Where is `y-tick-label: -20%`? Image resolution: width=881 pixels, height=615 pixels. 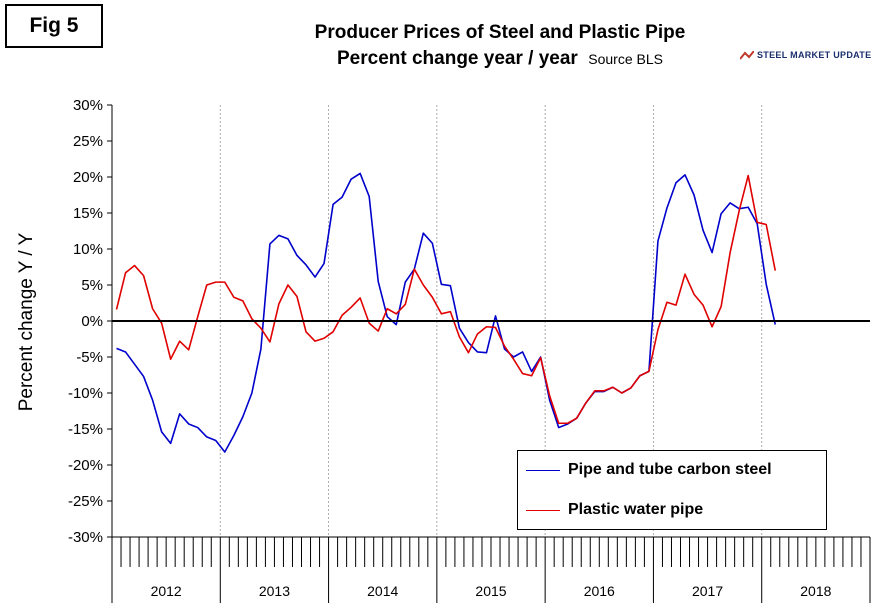
y-tick-label: -20% is located at coordinates (85, 465).